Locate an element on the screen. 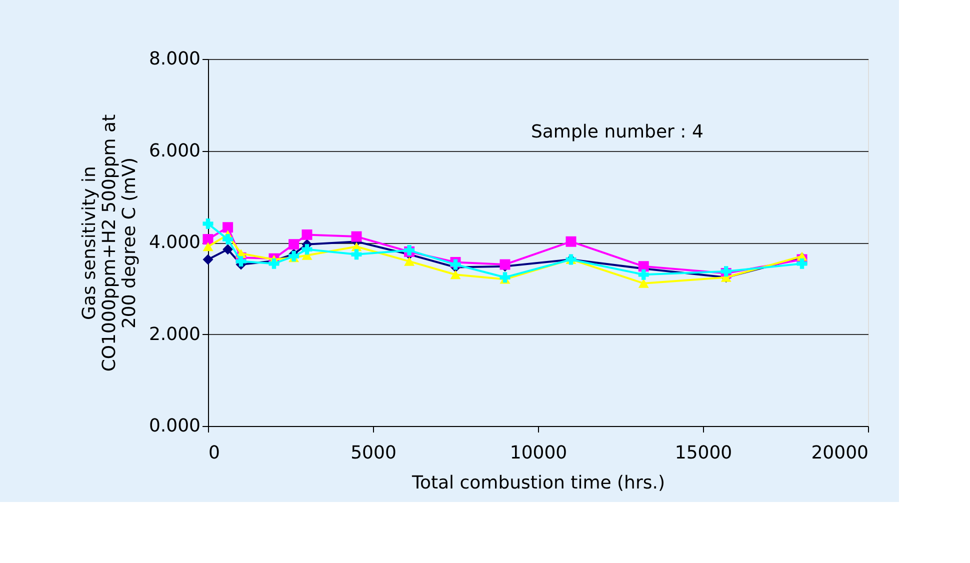  x-axis-title: Total combustion time (hrs.) is located at coordinates (538, 483).